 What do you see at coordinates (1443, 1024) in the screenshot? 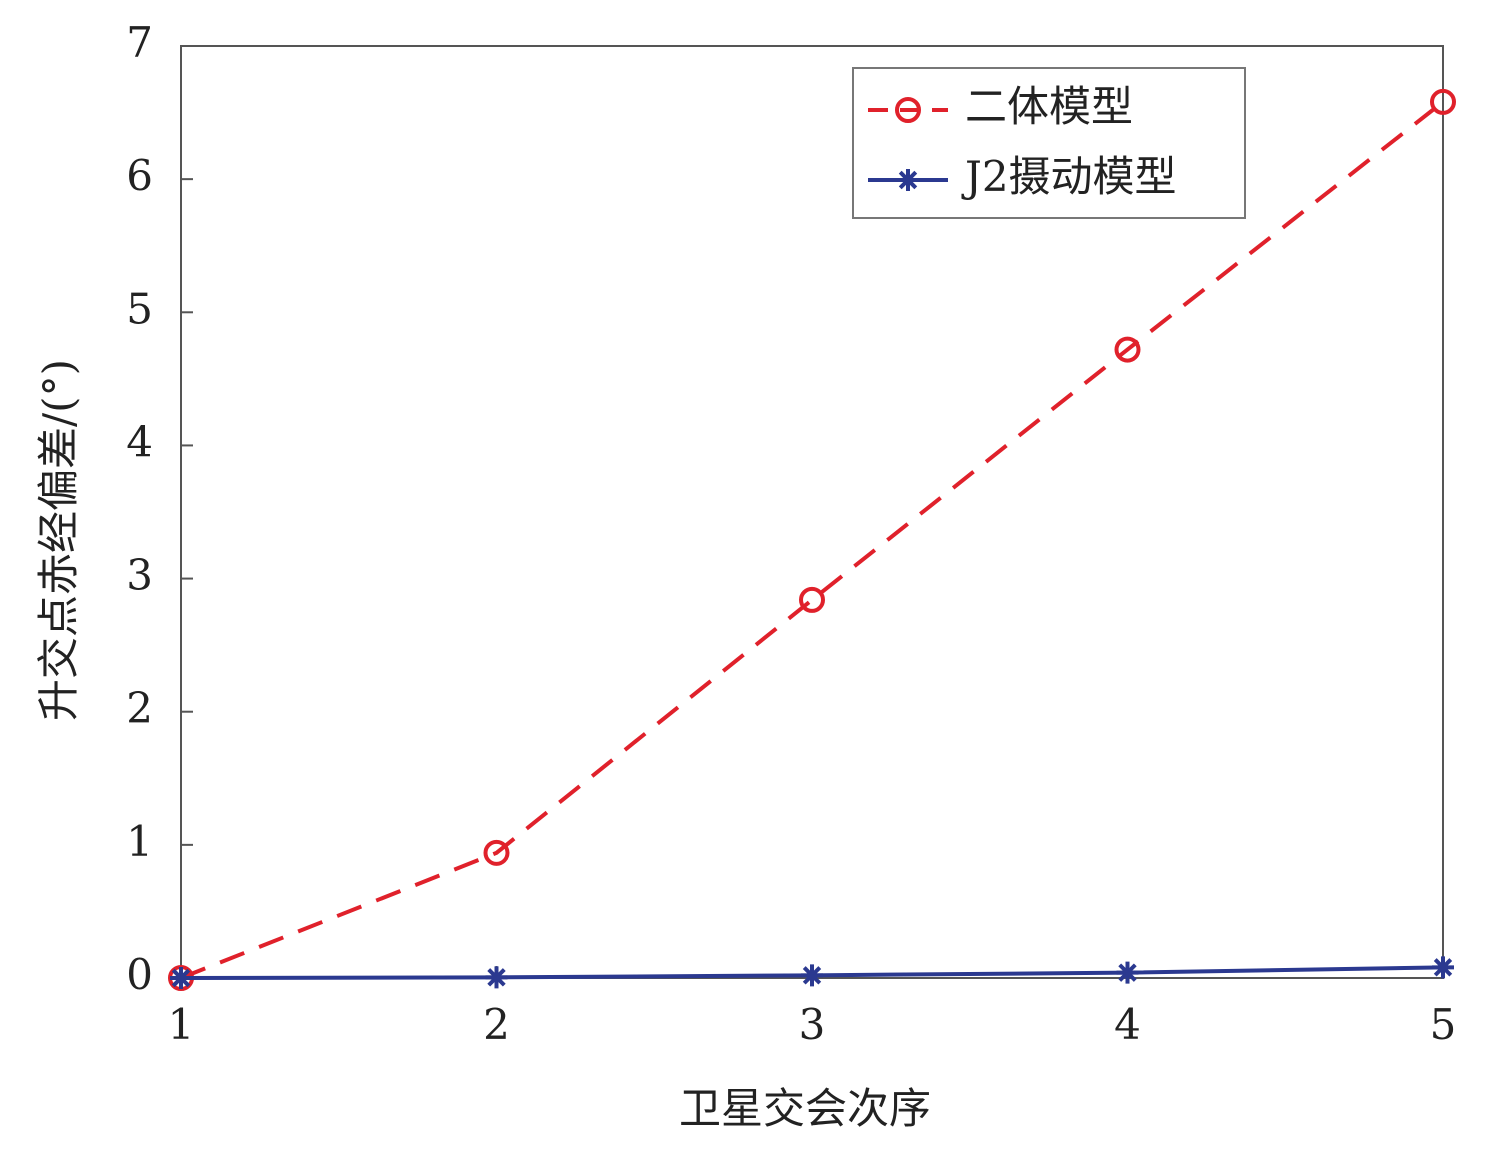
I see `x-tick-label: 5` at bounding box center [1443, 1024].